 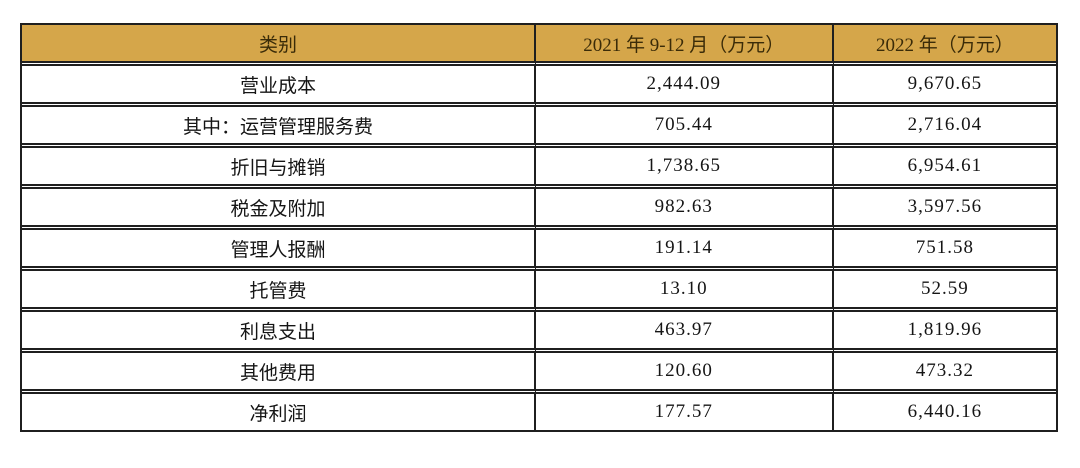 I want to click on value-2021-cell: 1,738.65, so click(x=684, y=168).